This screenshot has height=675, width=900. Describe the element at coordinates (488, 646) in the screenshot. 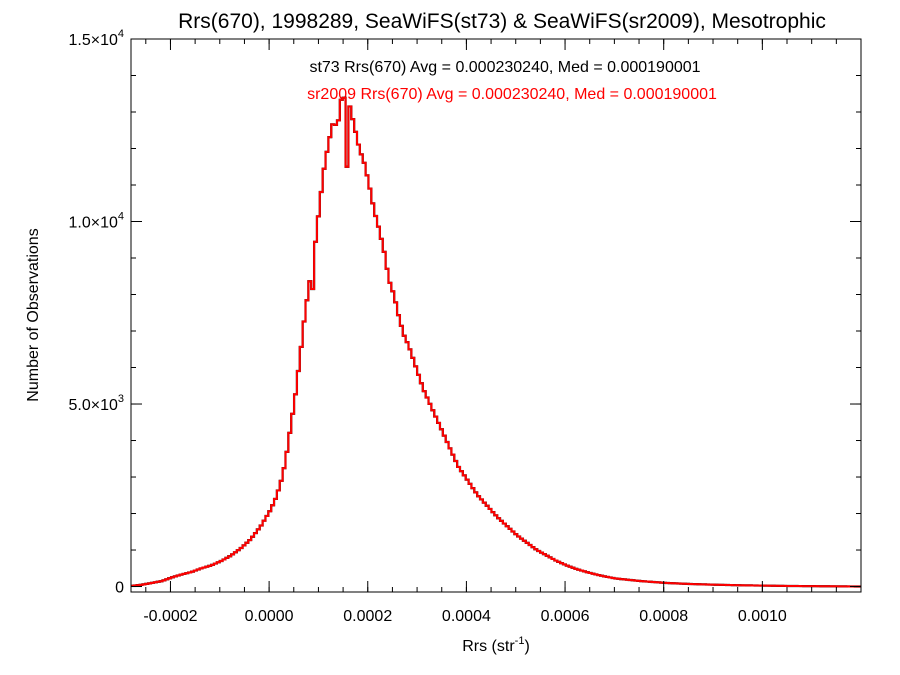

I see `x-axis-title-main: Rrs (str` at that location.